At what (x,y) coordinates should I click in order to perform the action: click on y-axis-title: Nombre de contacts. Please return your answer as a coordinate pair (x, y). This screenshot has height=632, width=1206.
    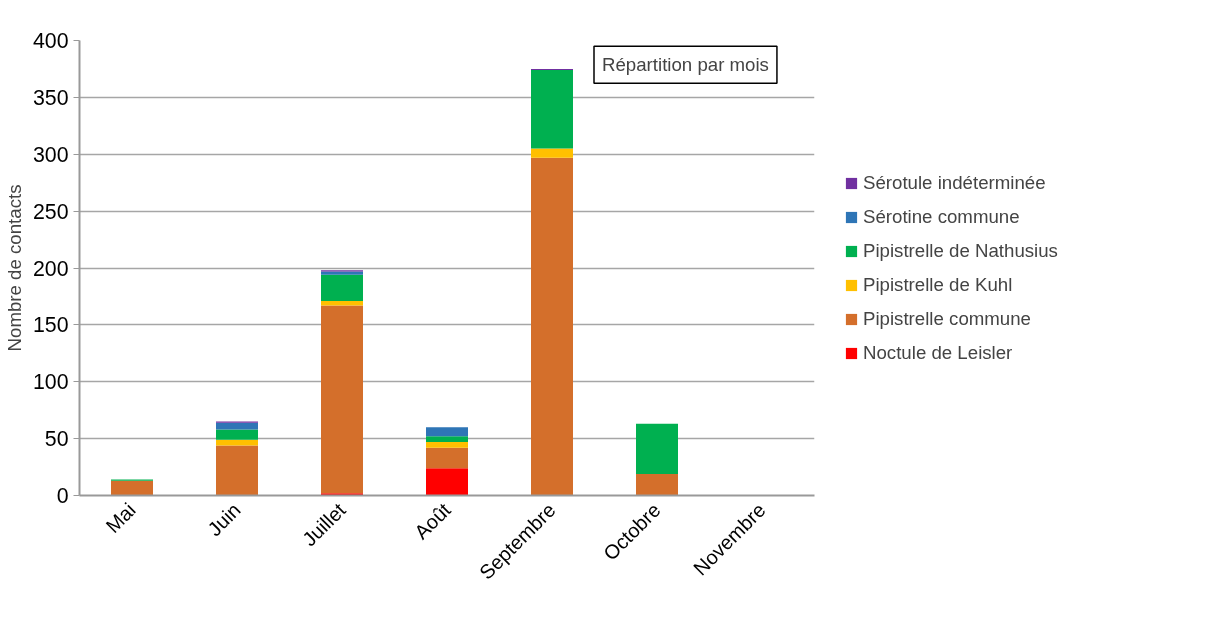
    Looking at the image, I should click on (14, 268).